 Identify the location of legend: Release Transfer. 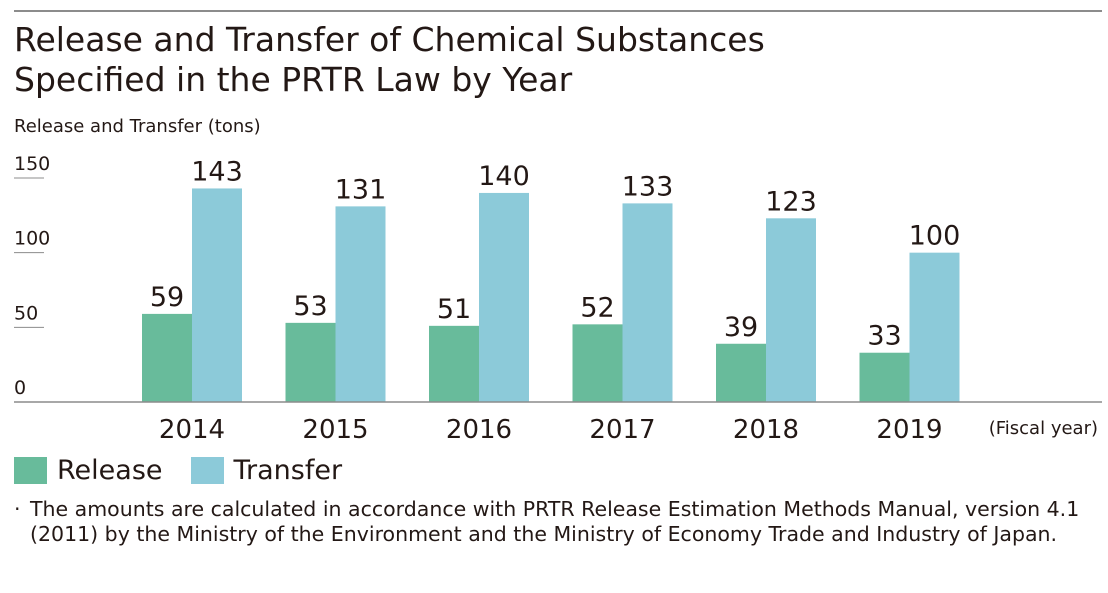
(192, 470).